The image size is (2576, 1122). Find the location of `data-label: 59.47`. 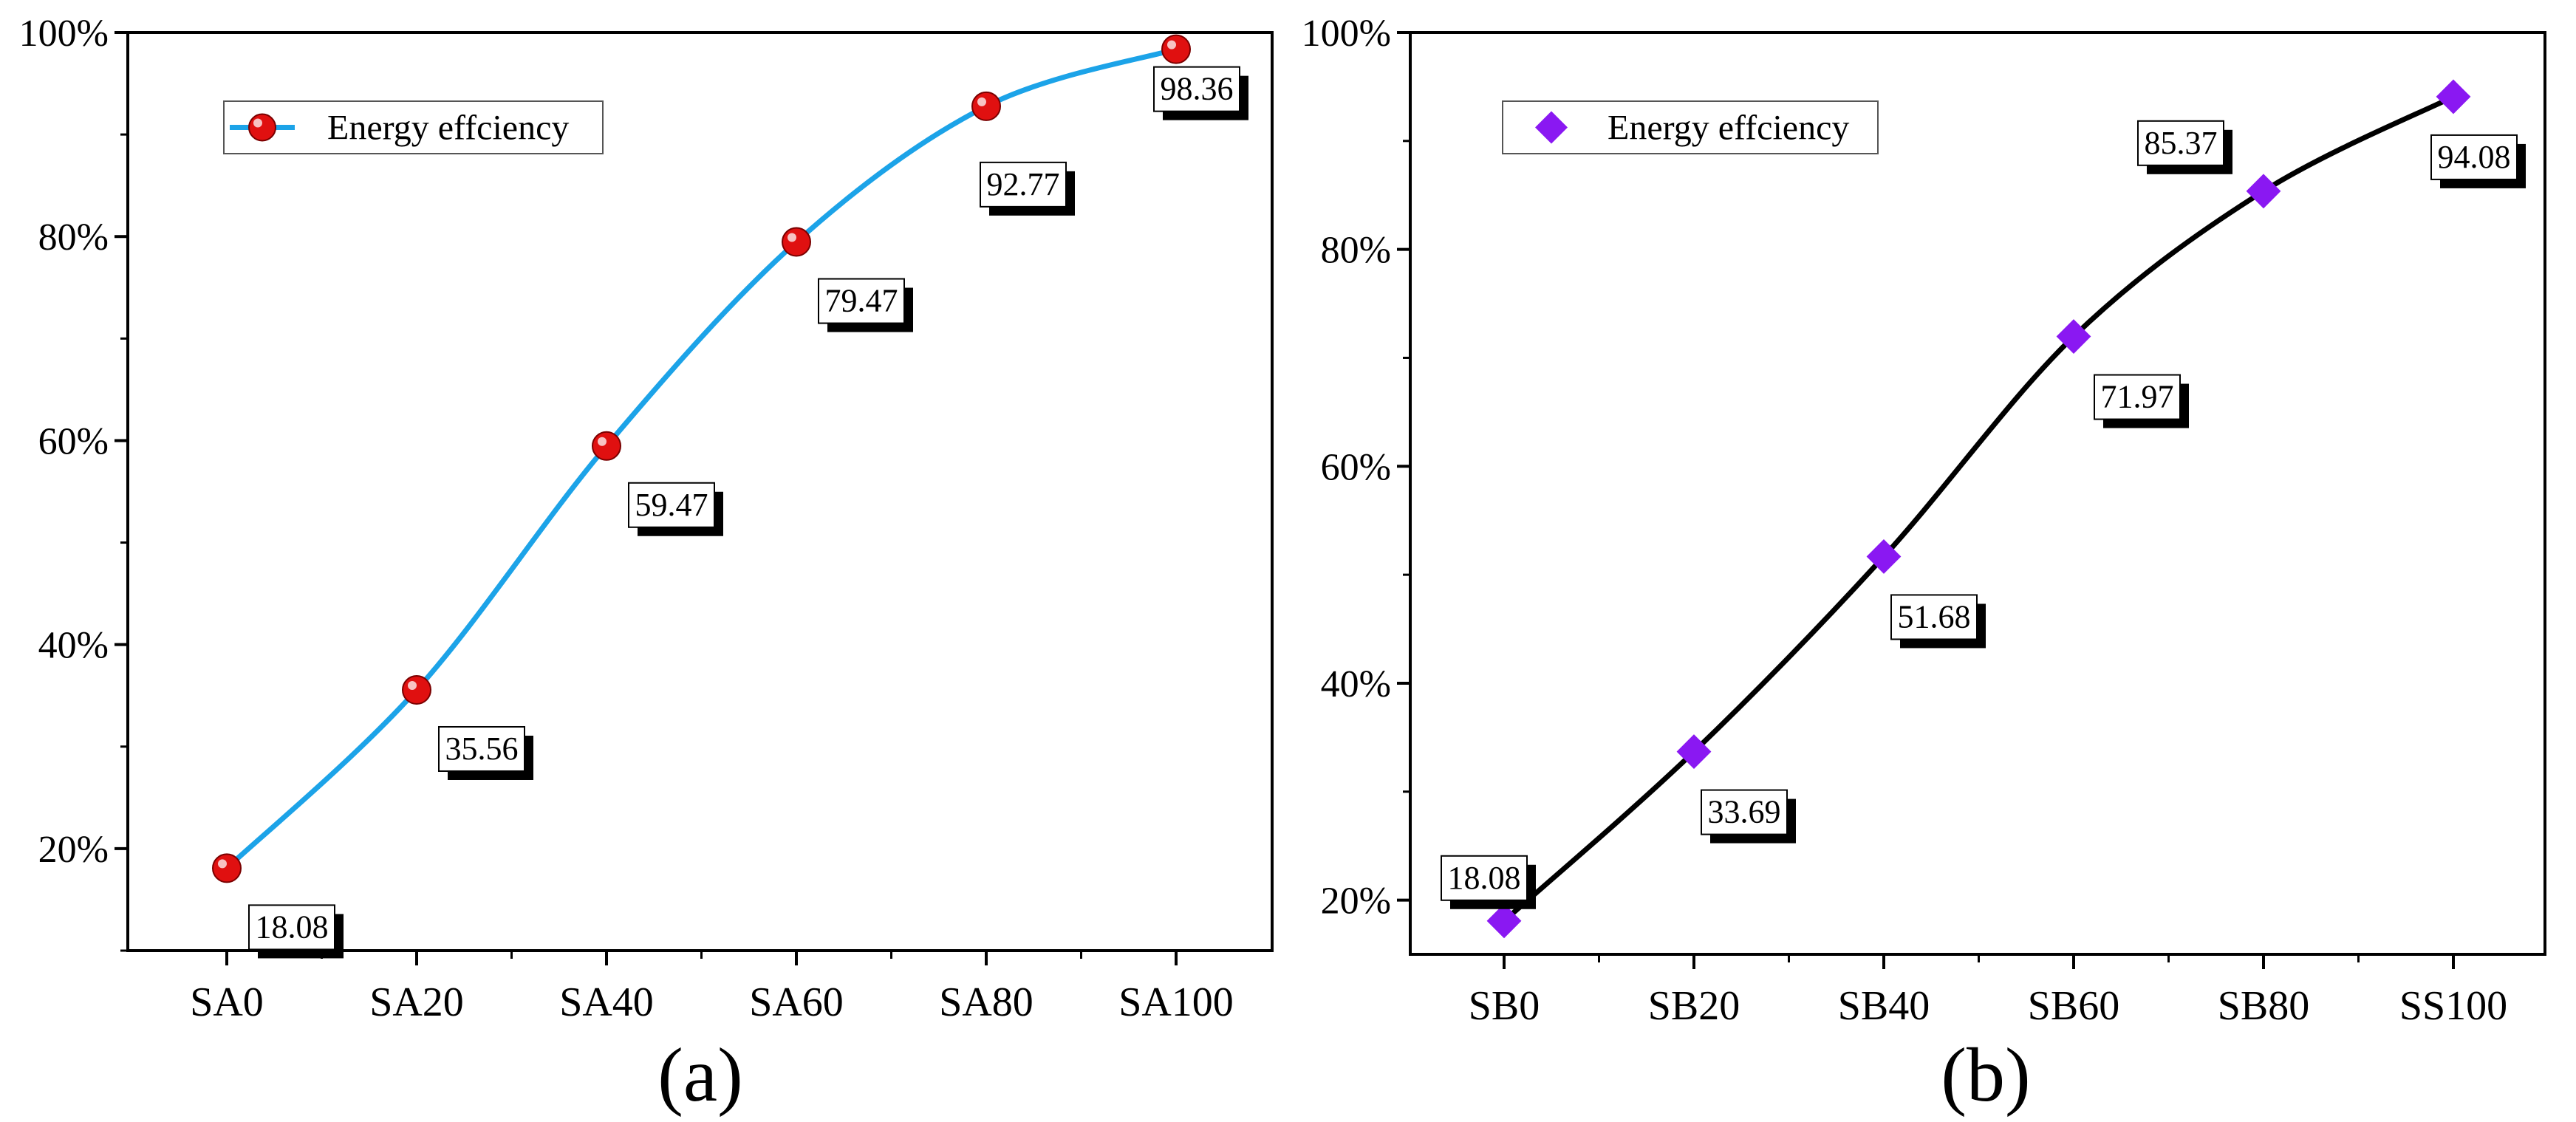

data-label: 59.47 is located at coordinates (671, 505).